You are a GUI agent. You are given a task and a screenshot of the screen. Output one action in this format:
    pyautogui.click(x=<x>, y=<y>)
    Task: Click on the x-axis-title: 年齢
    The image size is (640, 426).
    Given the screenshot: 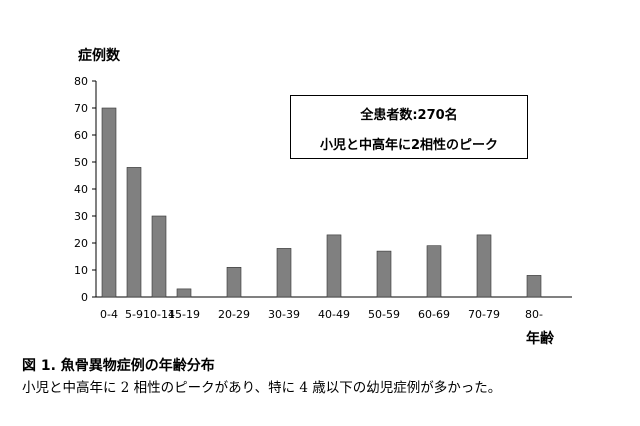 What is the action you would take?
    pyautogui.click(x=540, y=338)
    